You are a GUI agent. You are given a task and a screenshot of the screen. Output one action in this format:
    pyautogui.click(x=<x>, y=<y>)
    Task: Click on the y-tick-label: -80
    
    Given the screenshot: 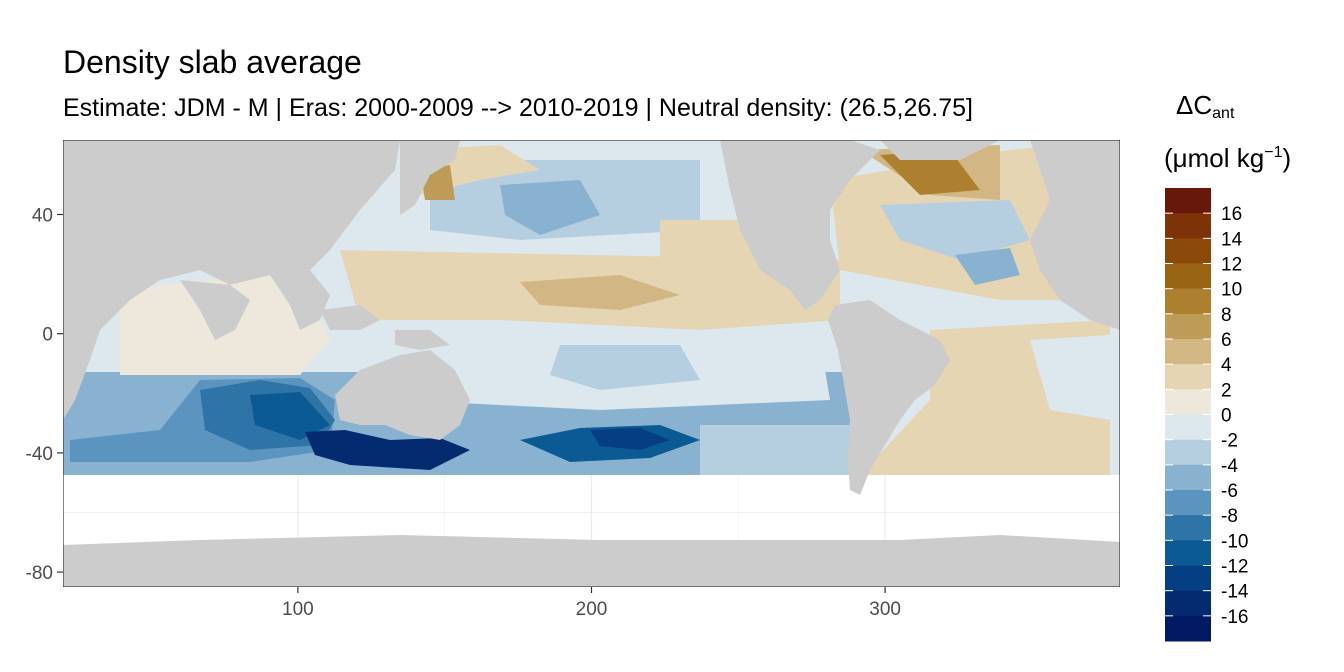 What is the action you would take?
    pyautogui.click(x=39, y=573)
    